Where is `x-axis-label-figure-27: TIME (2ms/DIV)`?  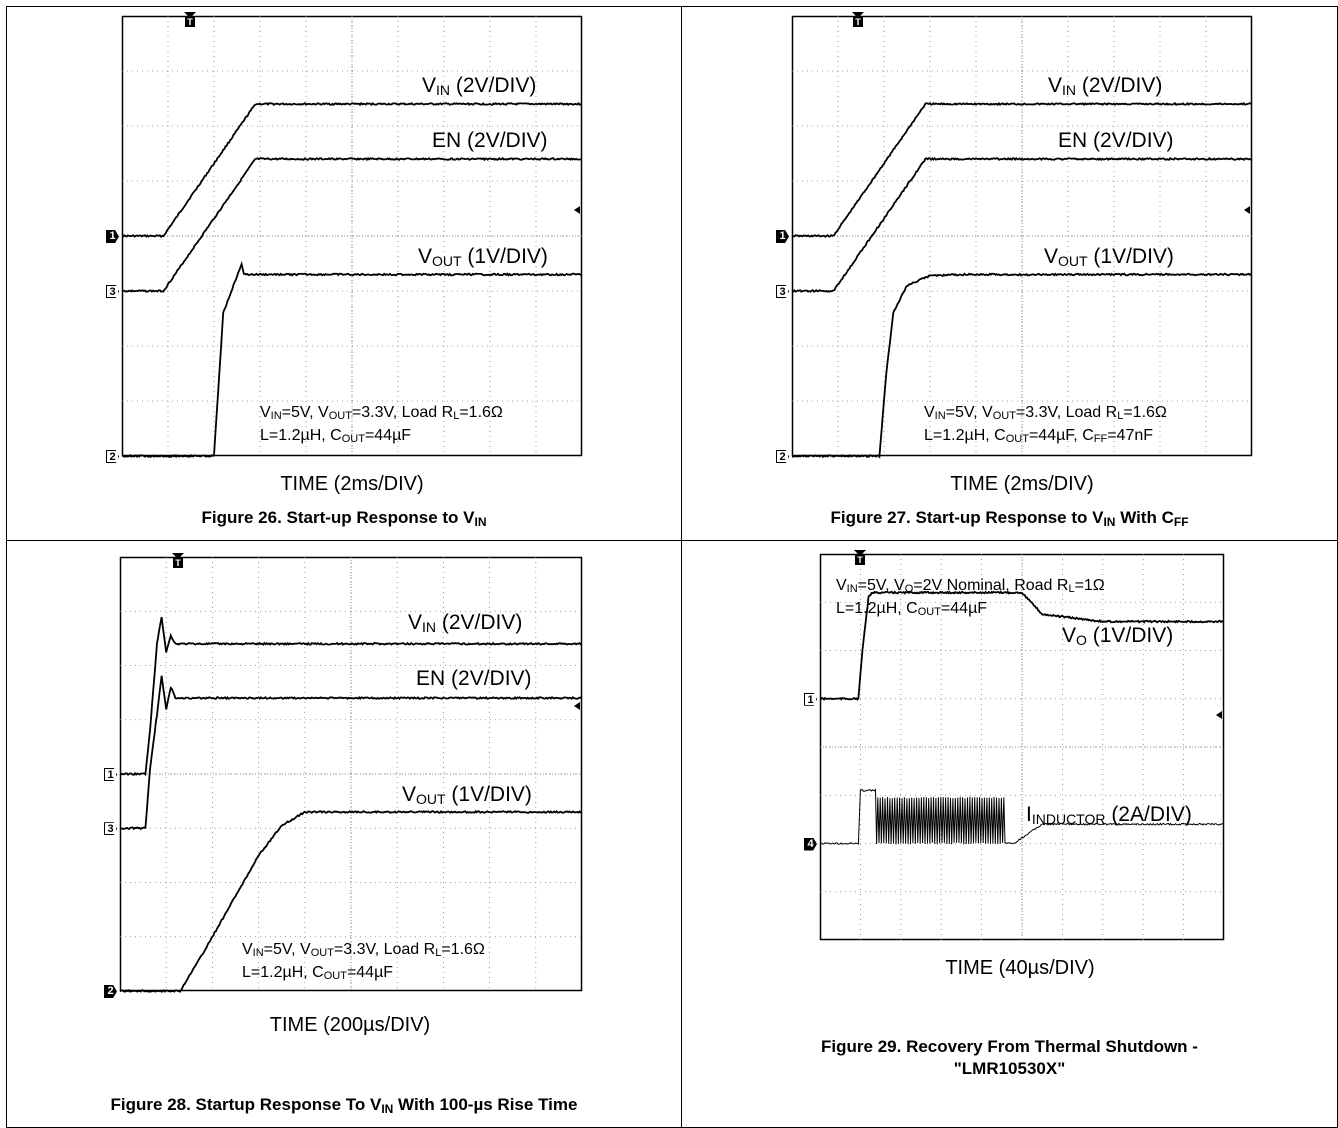 x-axis-label-figure-27: TIME (2ms/DIV) is located at coordinates (1022, 484).